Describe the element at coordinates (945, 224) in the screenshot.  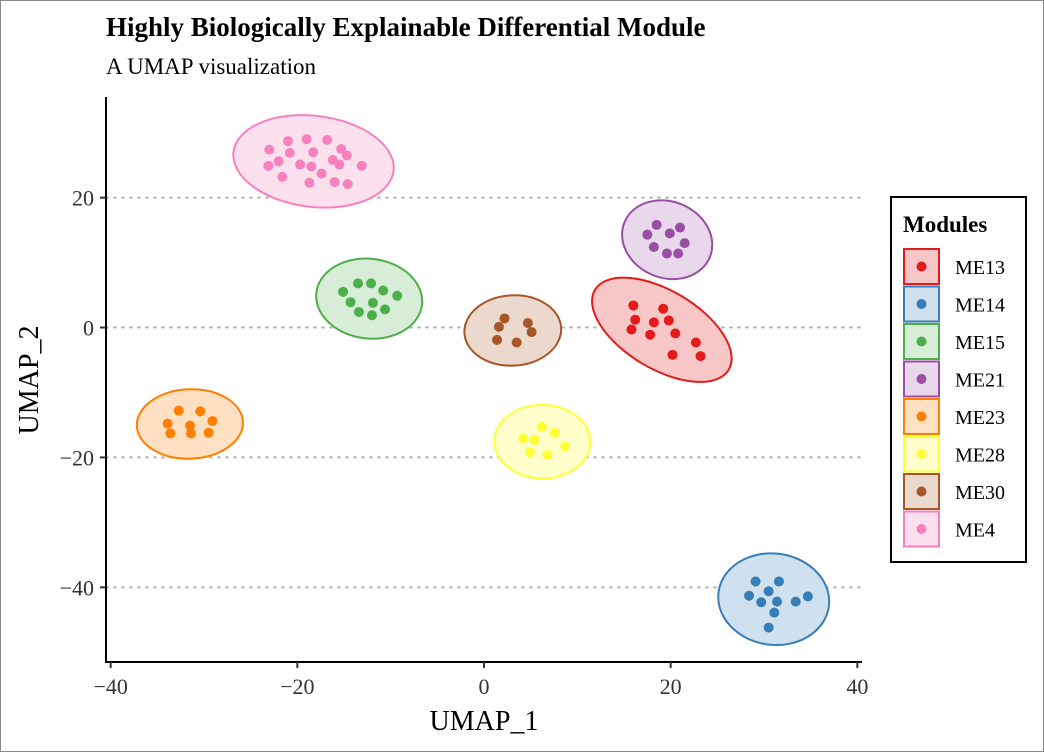
I see `legend-title: Modules` at that location.